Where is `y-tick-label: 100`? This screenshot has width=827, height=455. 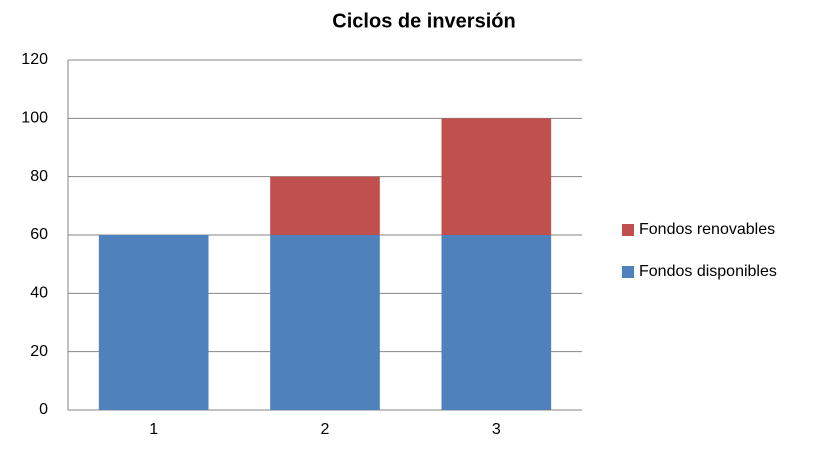
y-tick-label: 100 is located at coordinates (34, 118).